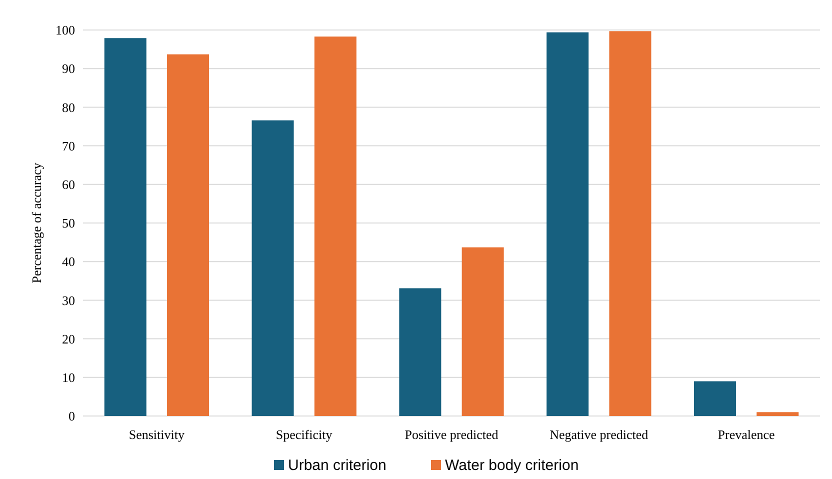 The width and height of the screenshot is (832, 479). Describe the element at coordinates (512, 465) in the screenshot. I see `legend-label: Water body criterion` at that location.